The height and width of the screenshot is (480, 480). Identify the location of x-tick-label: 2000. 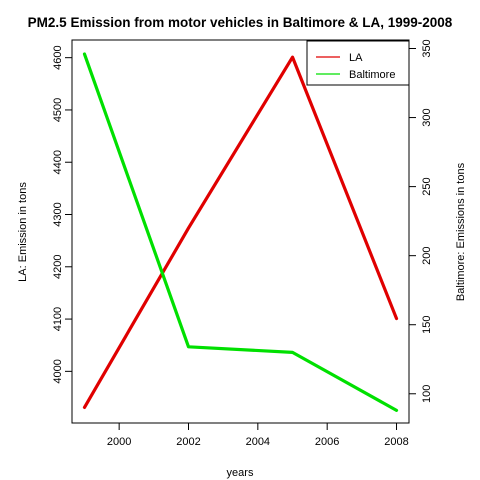
(119, 442).